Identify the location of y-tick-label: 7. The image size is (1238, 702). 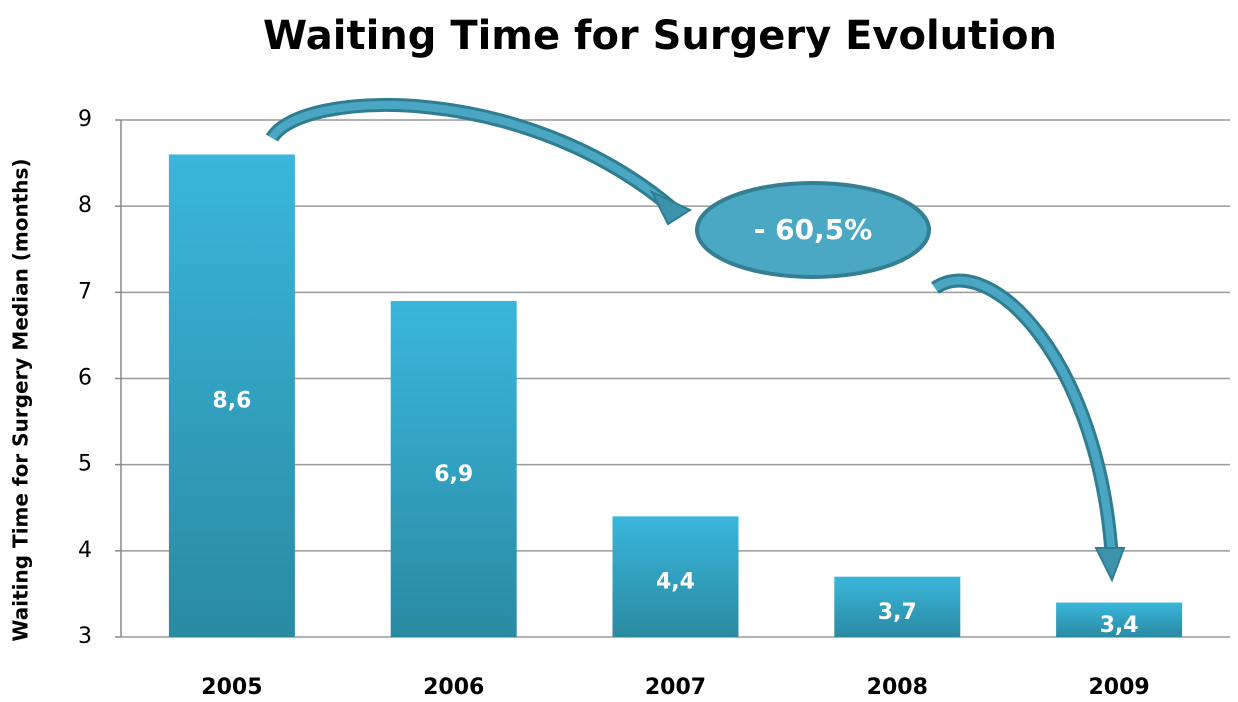
(85, 291).